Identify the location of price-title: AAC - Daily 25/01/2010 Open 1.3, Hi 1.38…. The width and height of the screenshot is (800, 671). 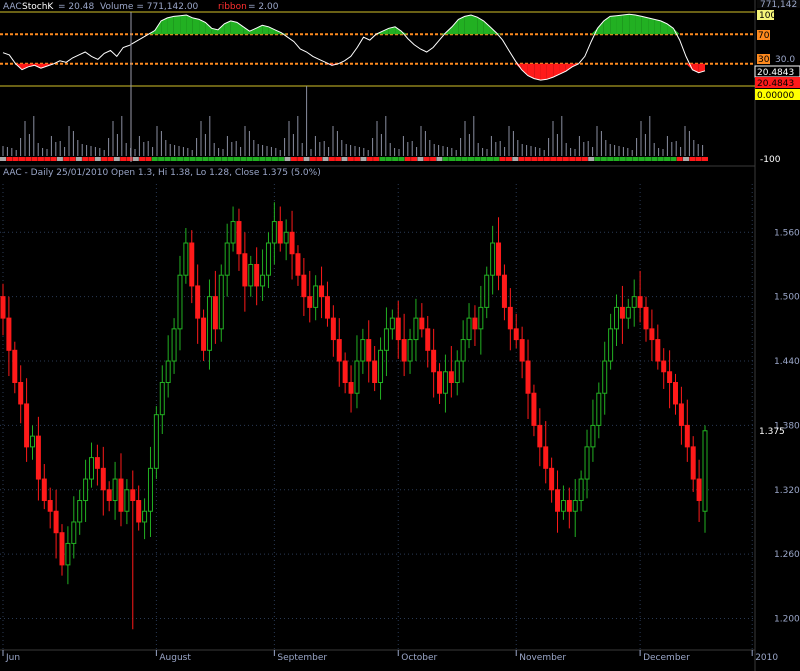
(162, 173).